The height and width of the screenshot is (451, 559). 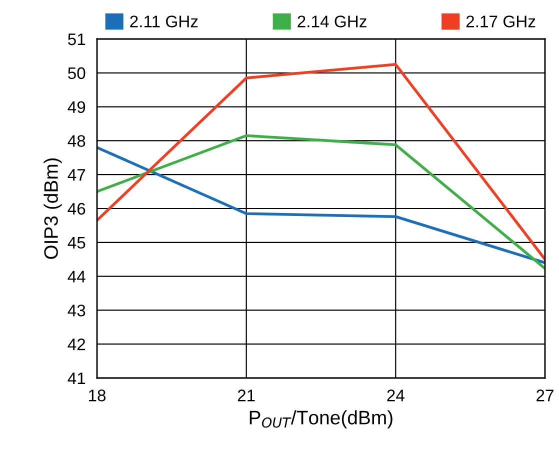 What do you see at coordinates (77, 276) in the screenshot?
I see `y-tick-label: 44` at bounding box center [77, 276].